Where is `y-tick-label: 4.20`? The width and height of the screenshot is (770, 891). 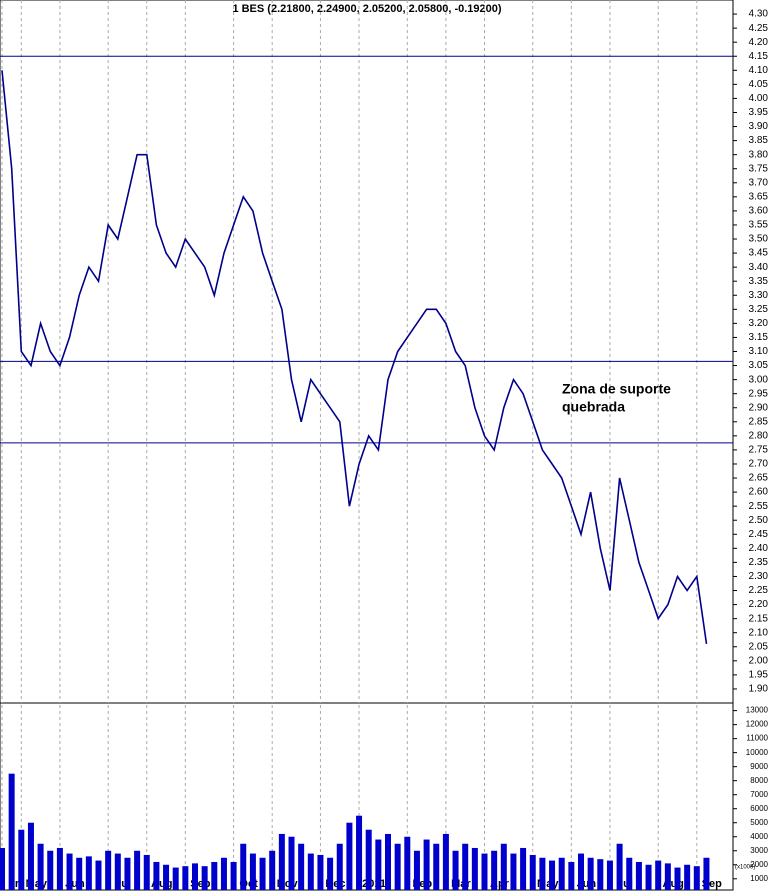 y-tick-label: 4.20 is located at coordinates (759, 42).